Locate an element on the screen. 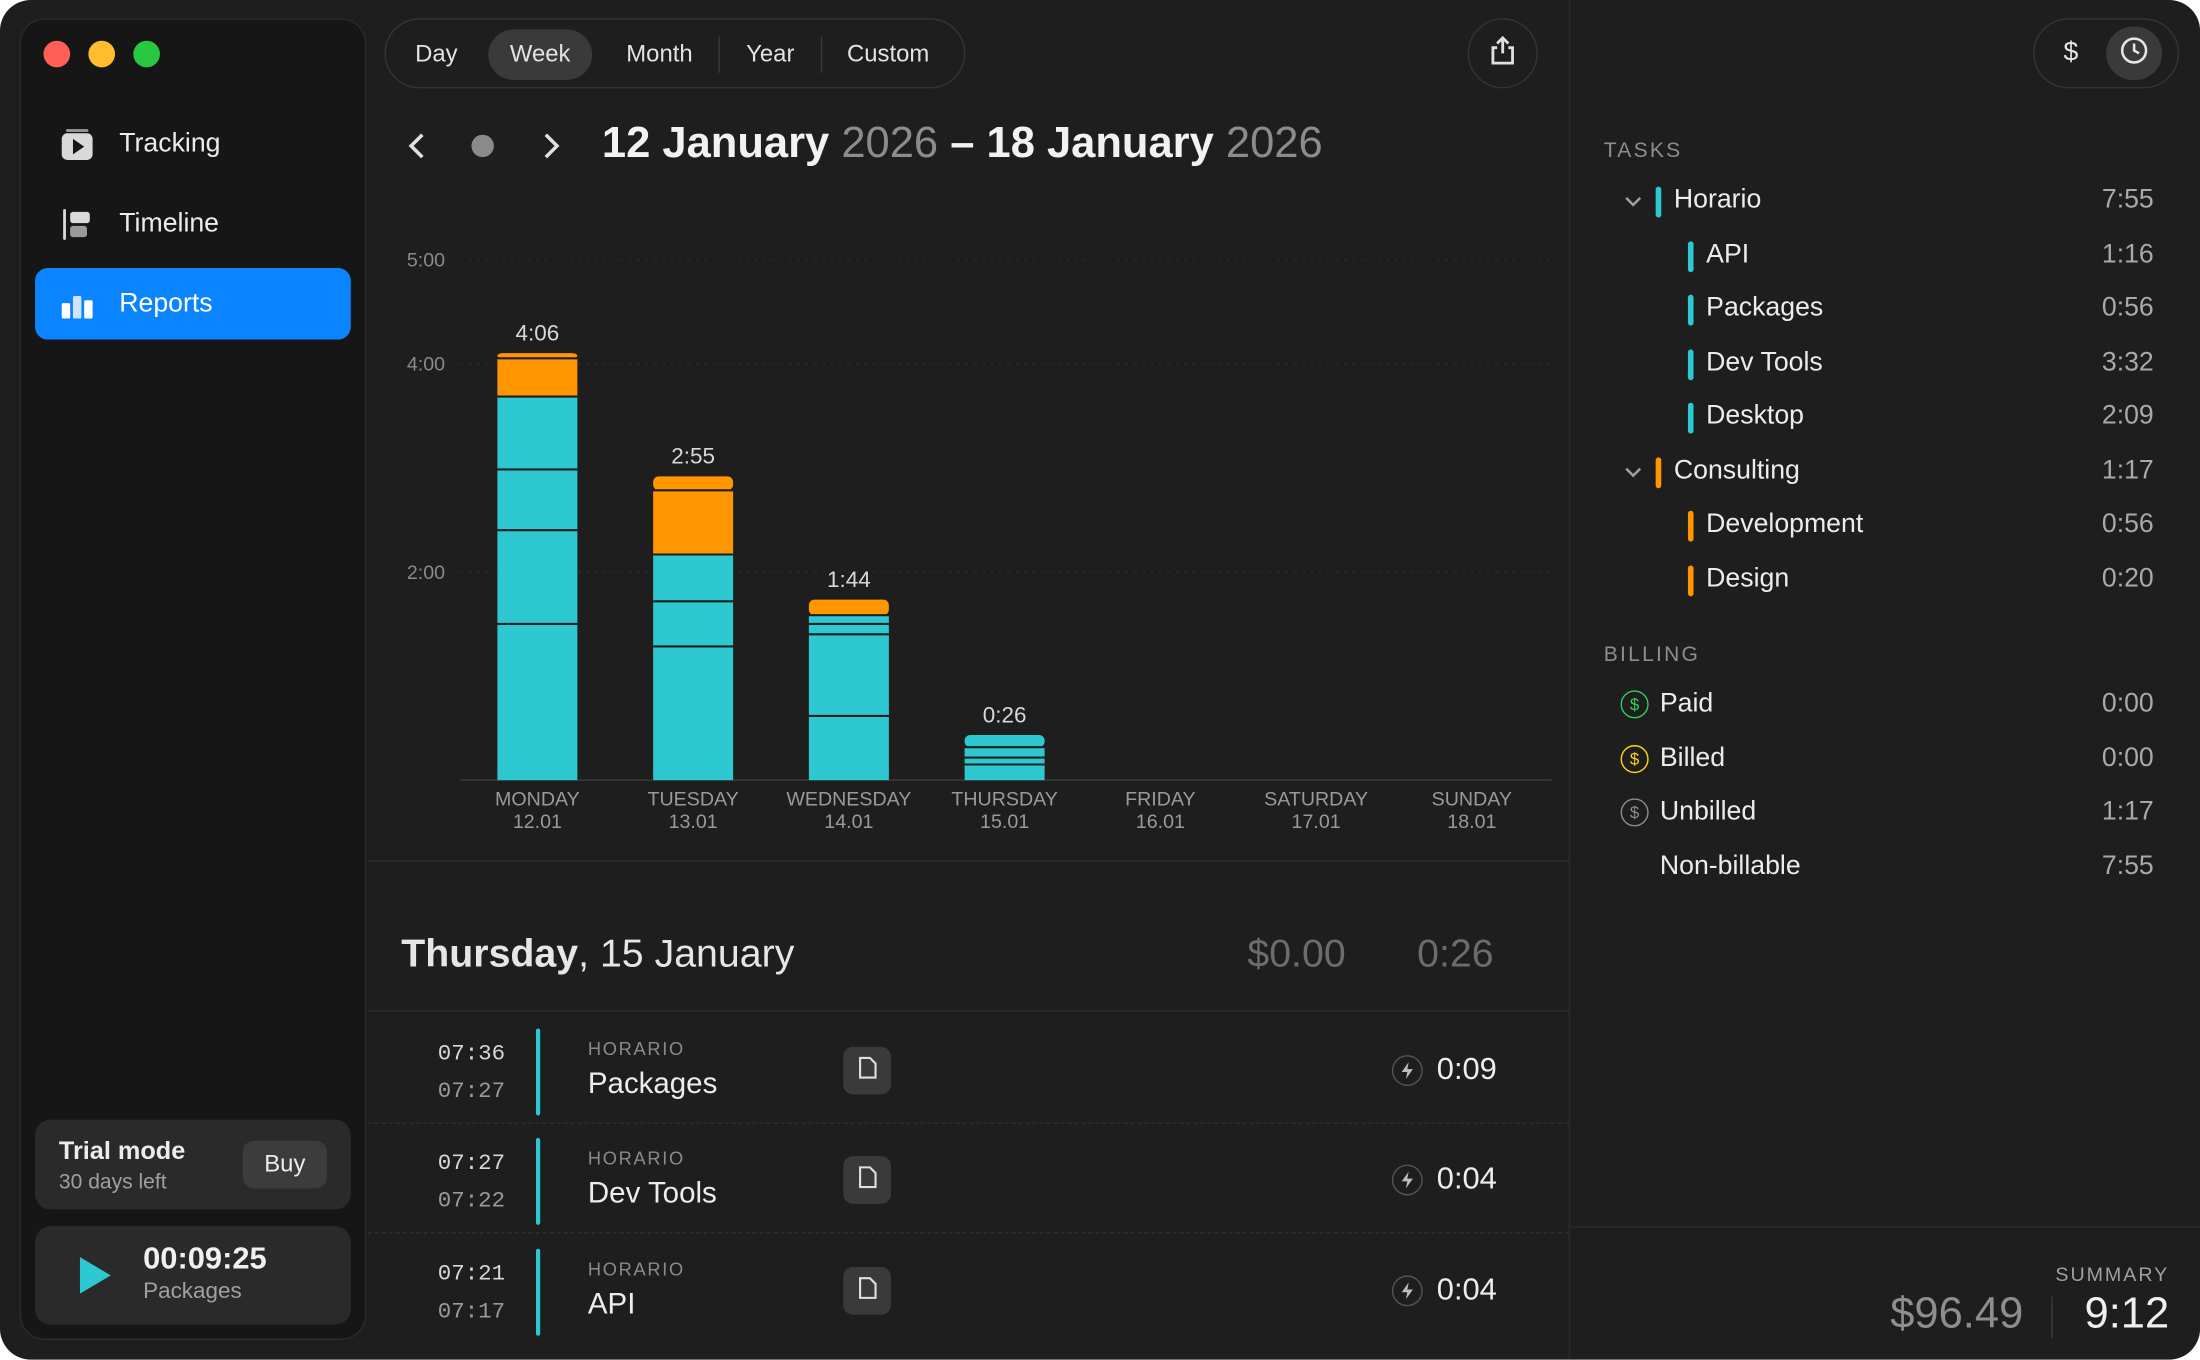 The image size is (2200, 1360). task-duration: 1:16 is located at coordinates (2127, 254).